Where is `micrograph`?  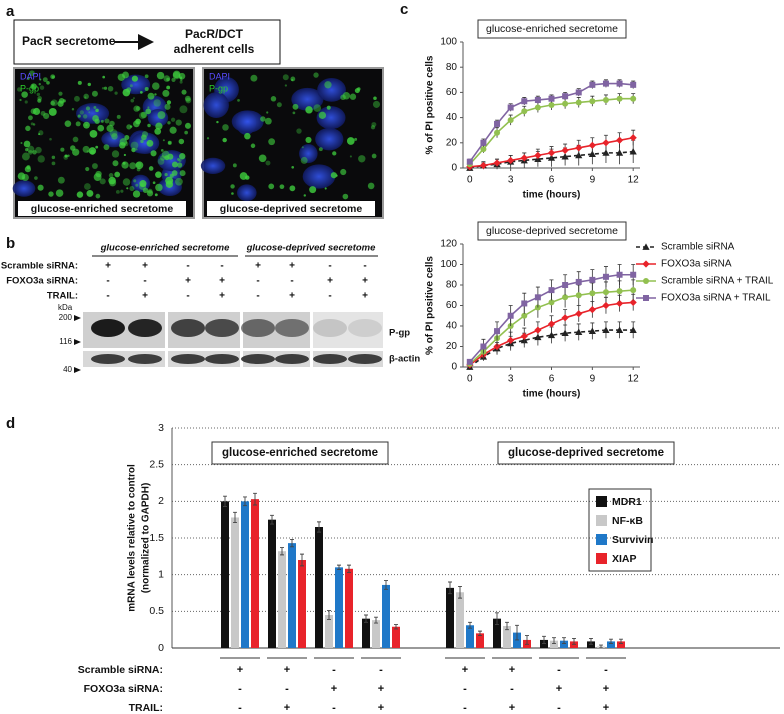
micrograph is located at coordinates (292, 143).